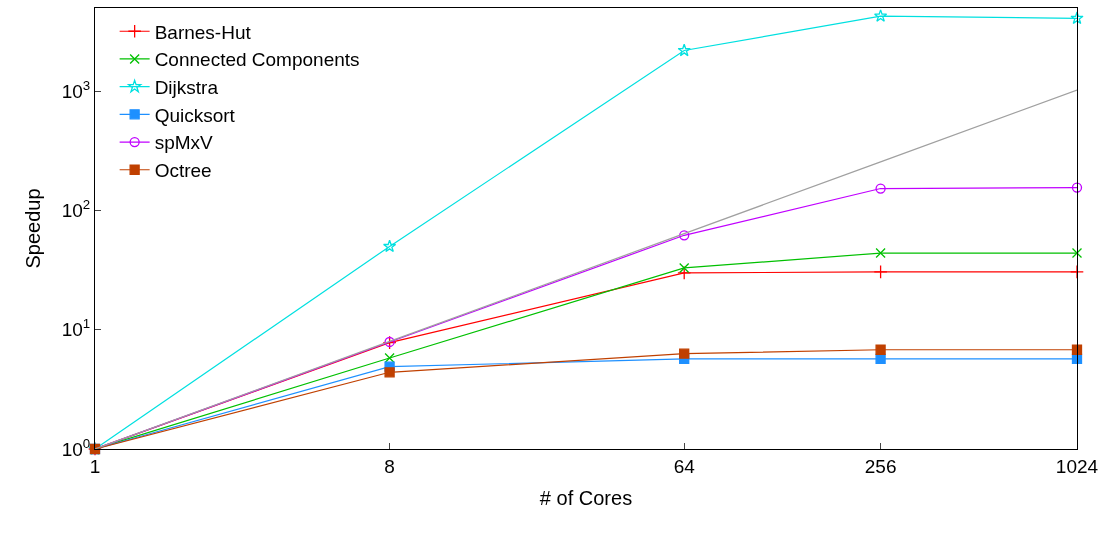 Image resolution: width=1117 pixels, height=534 pixels. What do you see at coordinates (186, 88) in the screenshot?
I see `legend-label: Dijkstra` at bounding box center [186, 88].